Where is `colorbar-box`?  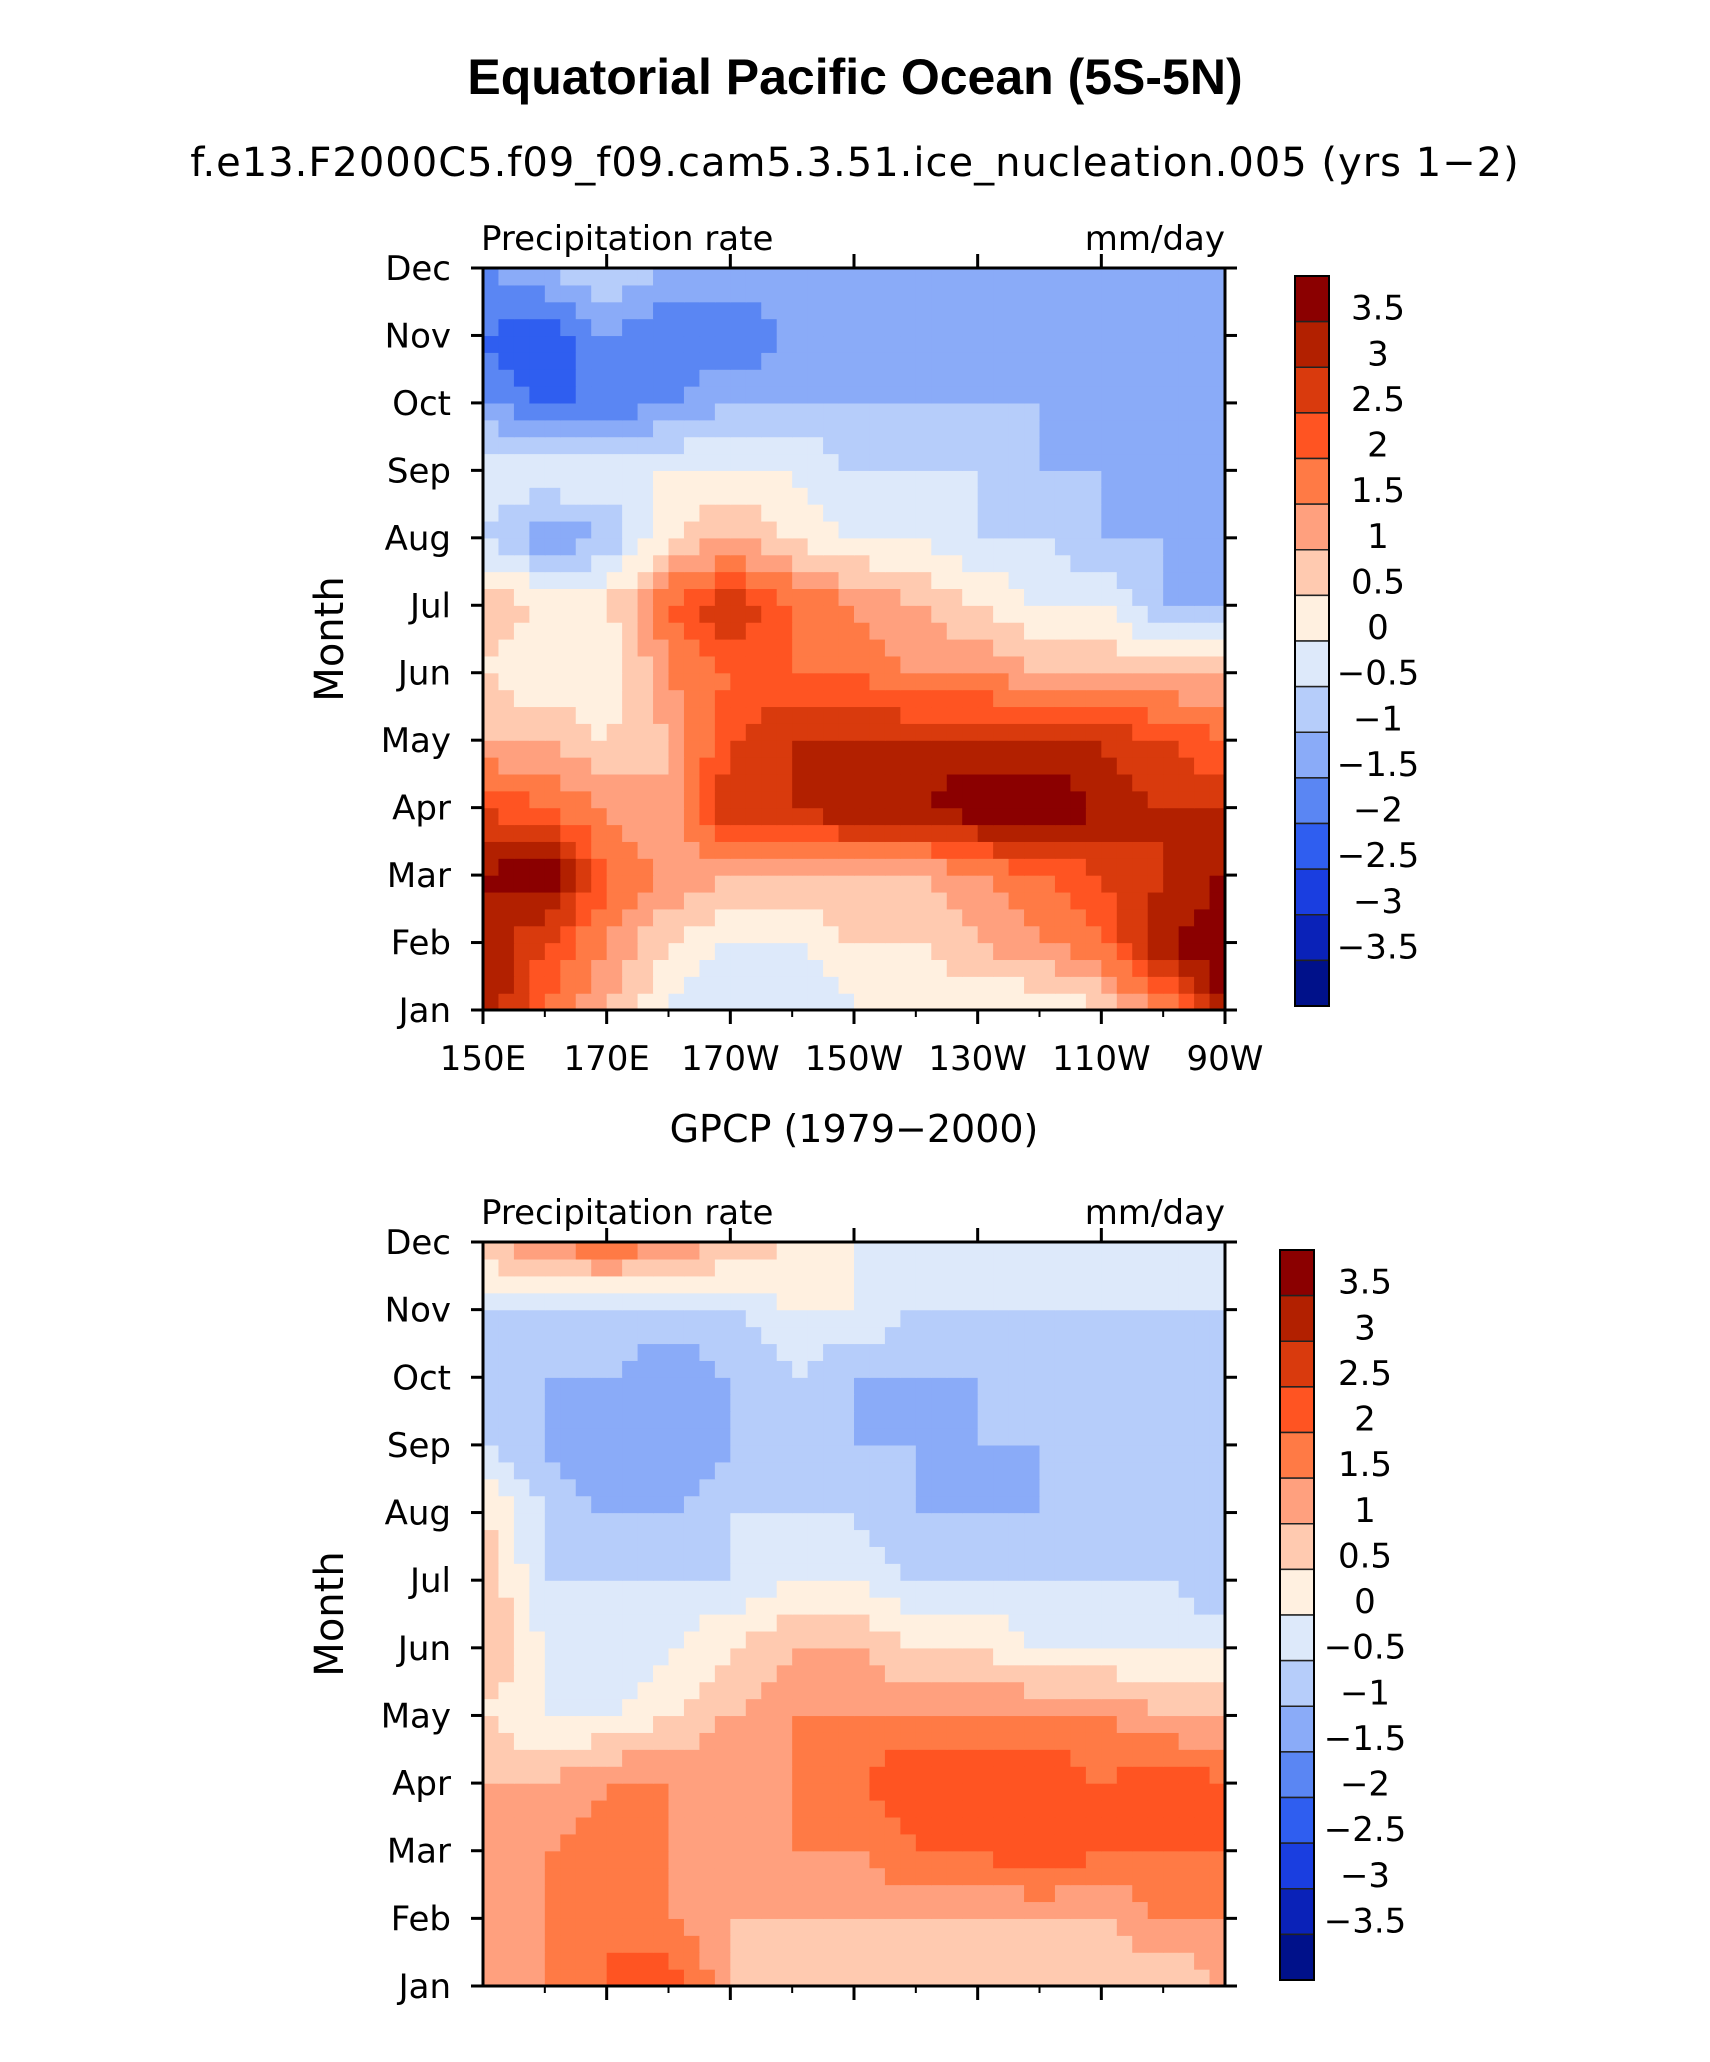
colorbar-box is located at coordinates (1312, 481).